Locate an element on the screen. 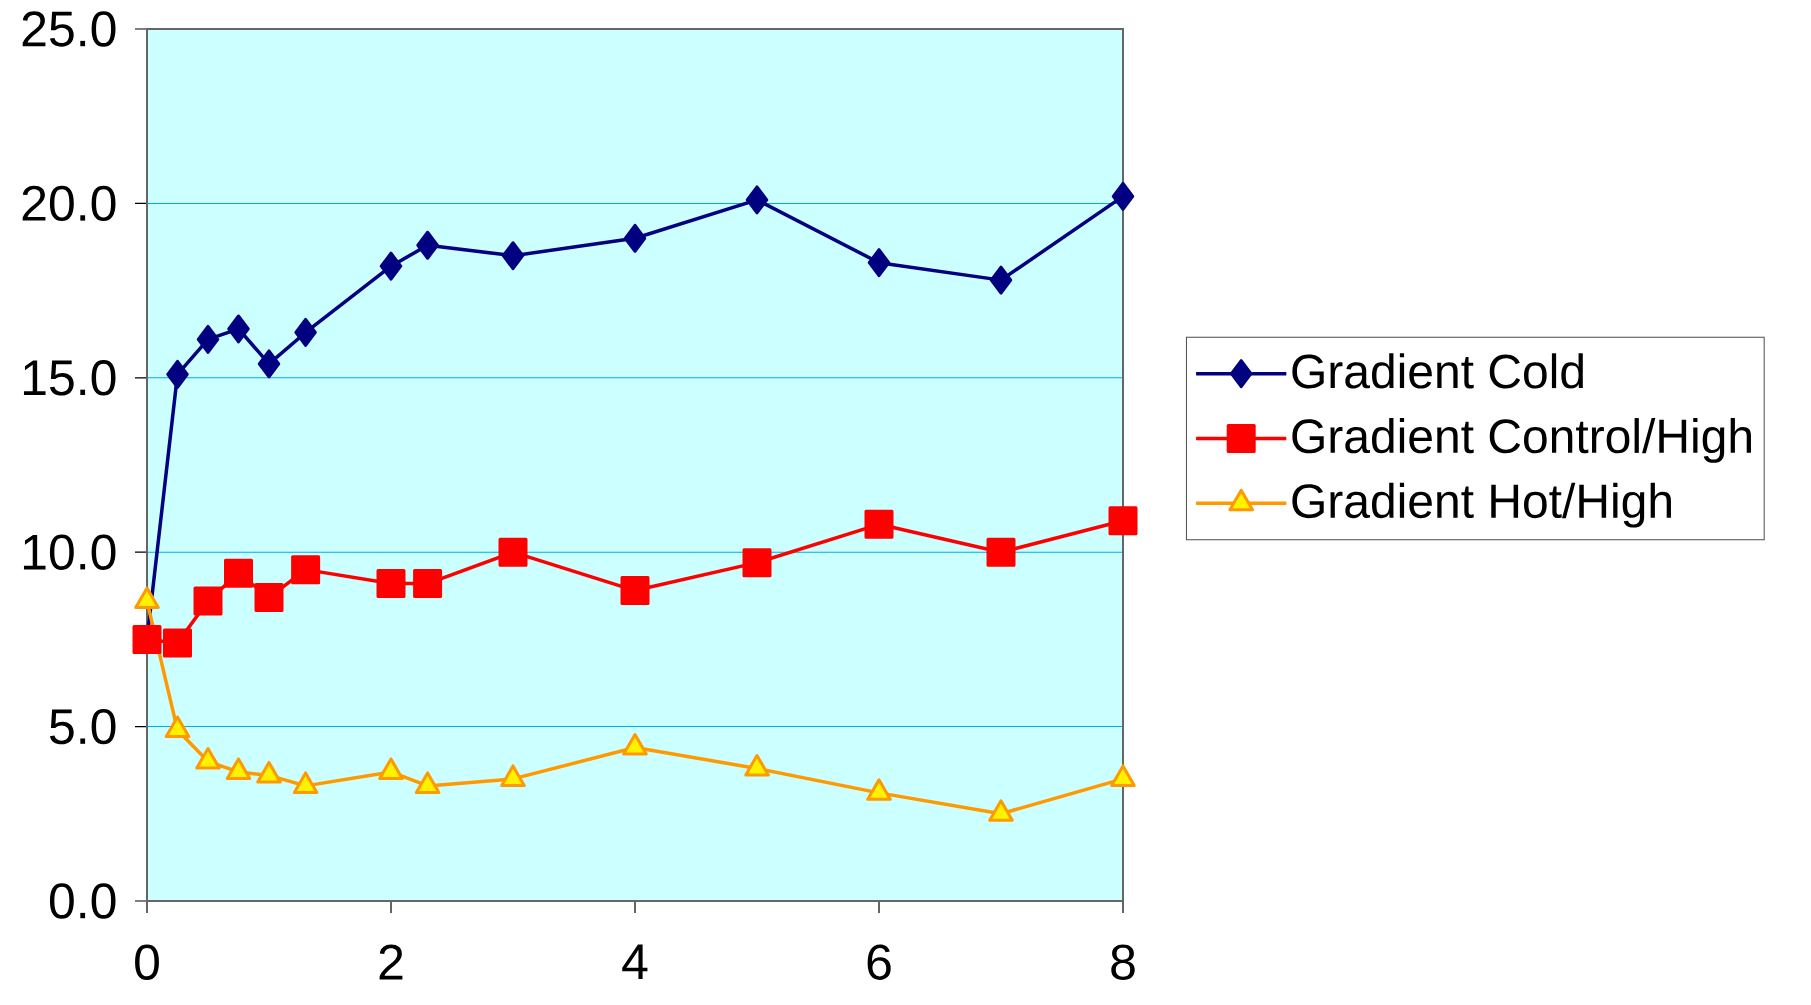 This screenshot has width=1811, height=1005. legend-label: Gradient Hot/High is located at coordinates (1481, 505).